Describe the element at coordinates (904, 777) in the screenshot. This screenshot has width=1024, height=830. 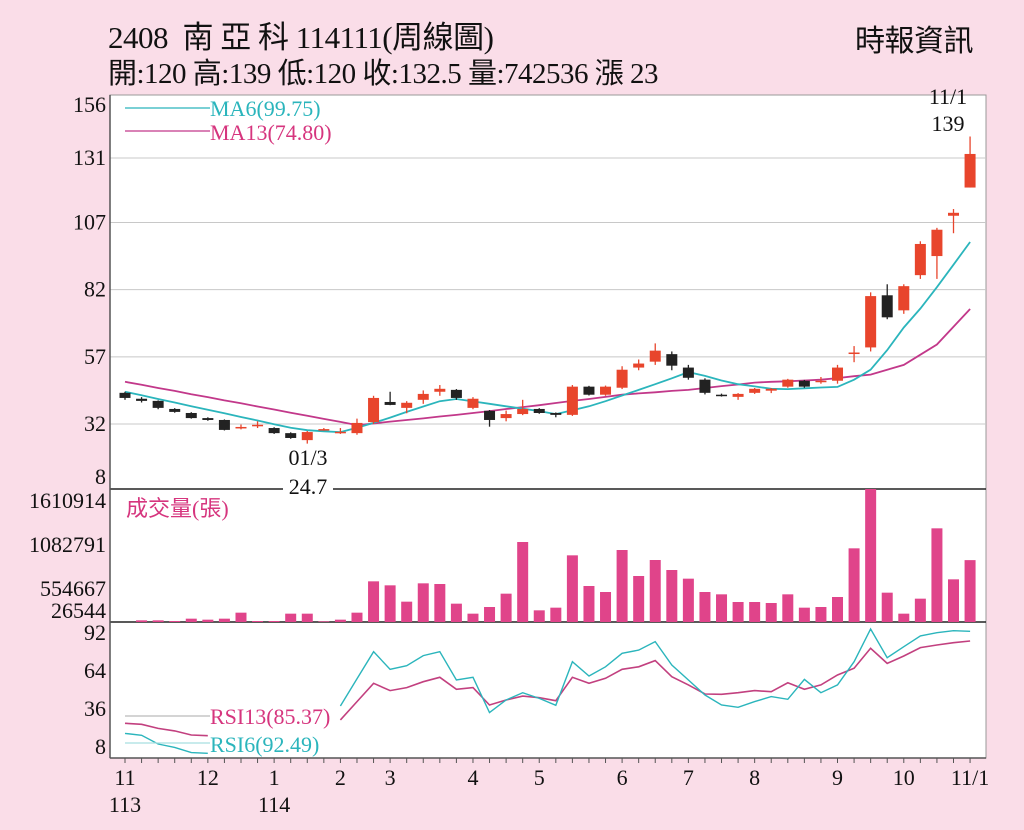
I see `x-tick-label: 10` at that location.